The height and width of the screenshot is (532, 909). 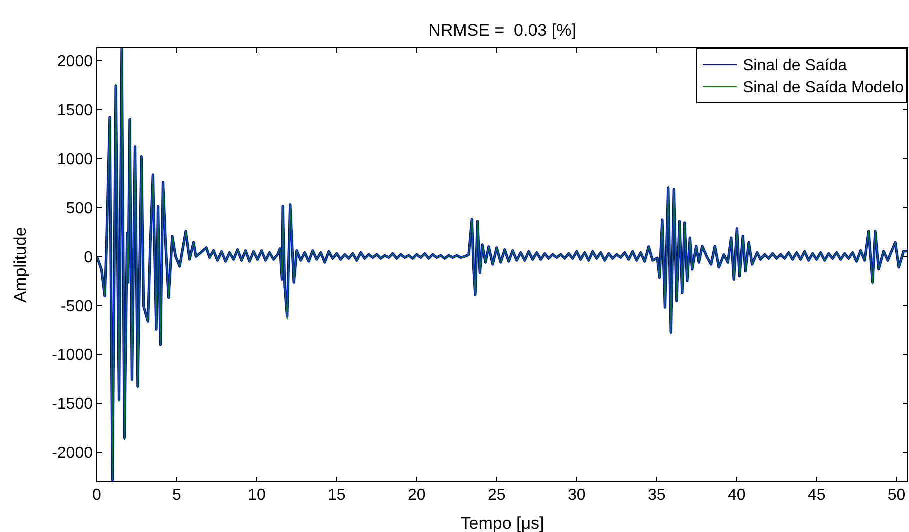 I want to click on x-tick-label: 10, so click(x=257, y=495).